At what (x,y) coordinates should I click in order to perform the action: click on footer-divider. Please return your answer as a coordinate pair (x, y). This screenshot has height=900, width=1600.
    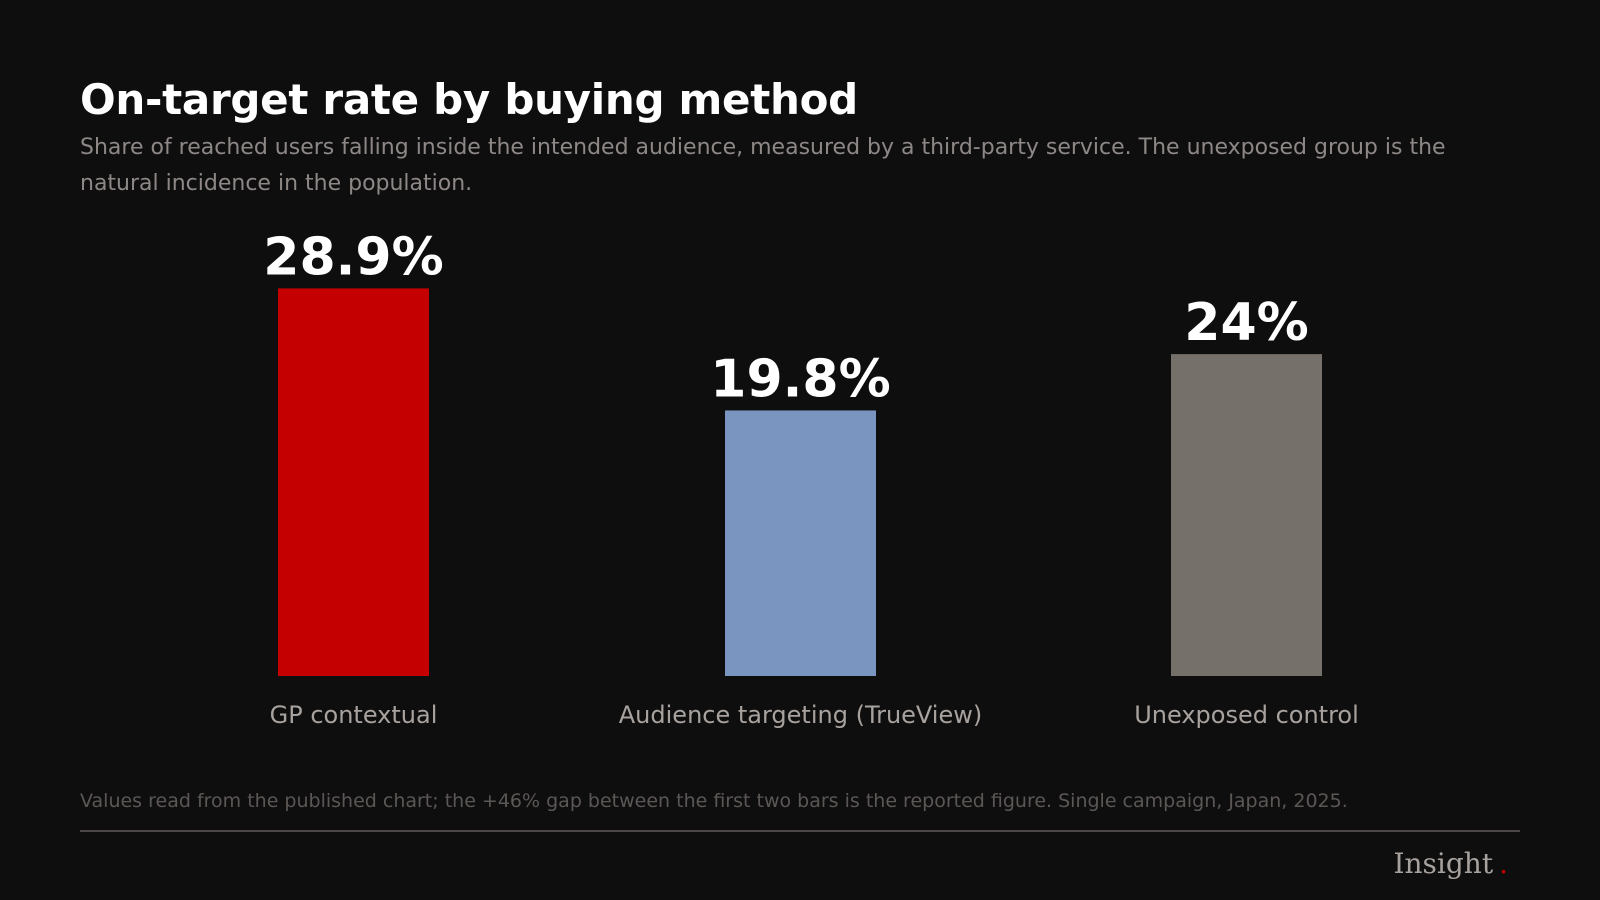
    Looking at the image, I should click on (800, 831).